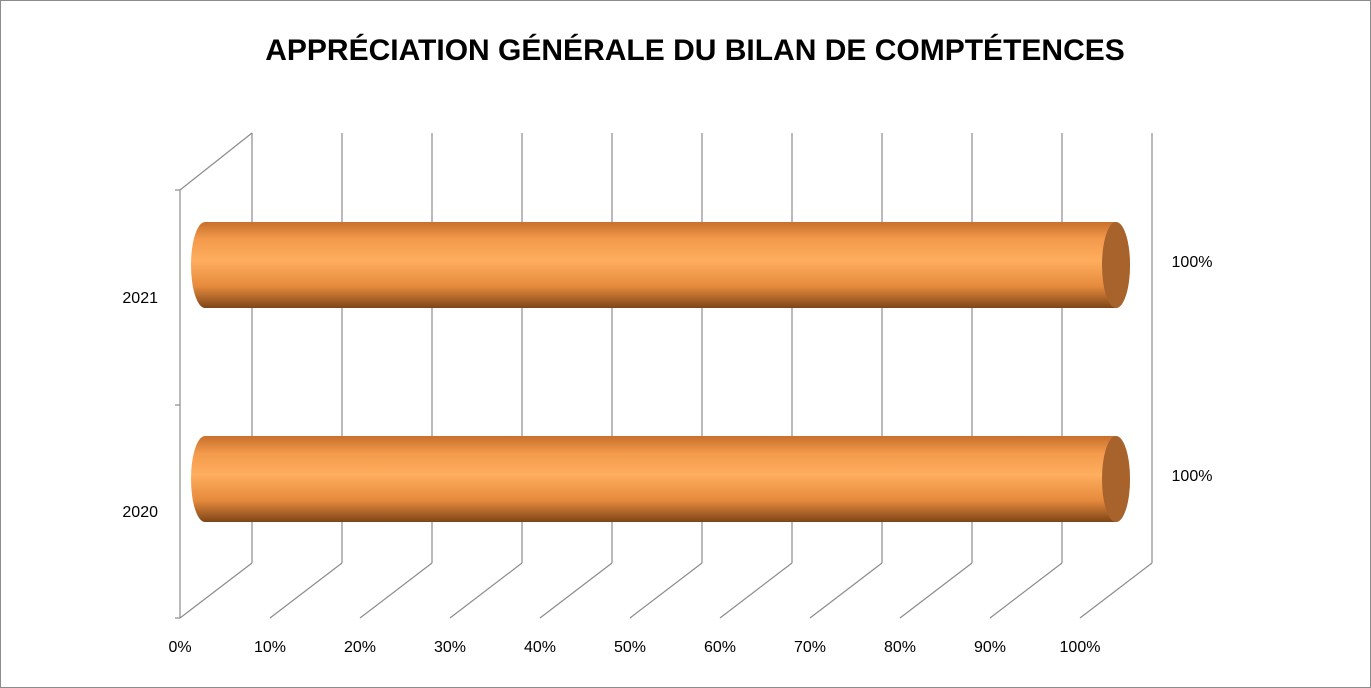 The width and height of the screenshot is (1371, 688). What do you see at coordinates (179, 647) in the screenshot?
I see `x-tick-label: 0%` at bounding box center [179, 647].